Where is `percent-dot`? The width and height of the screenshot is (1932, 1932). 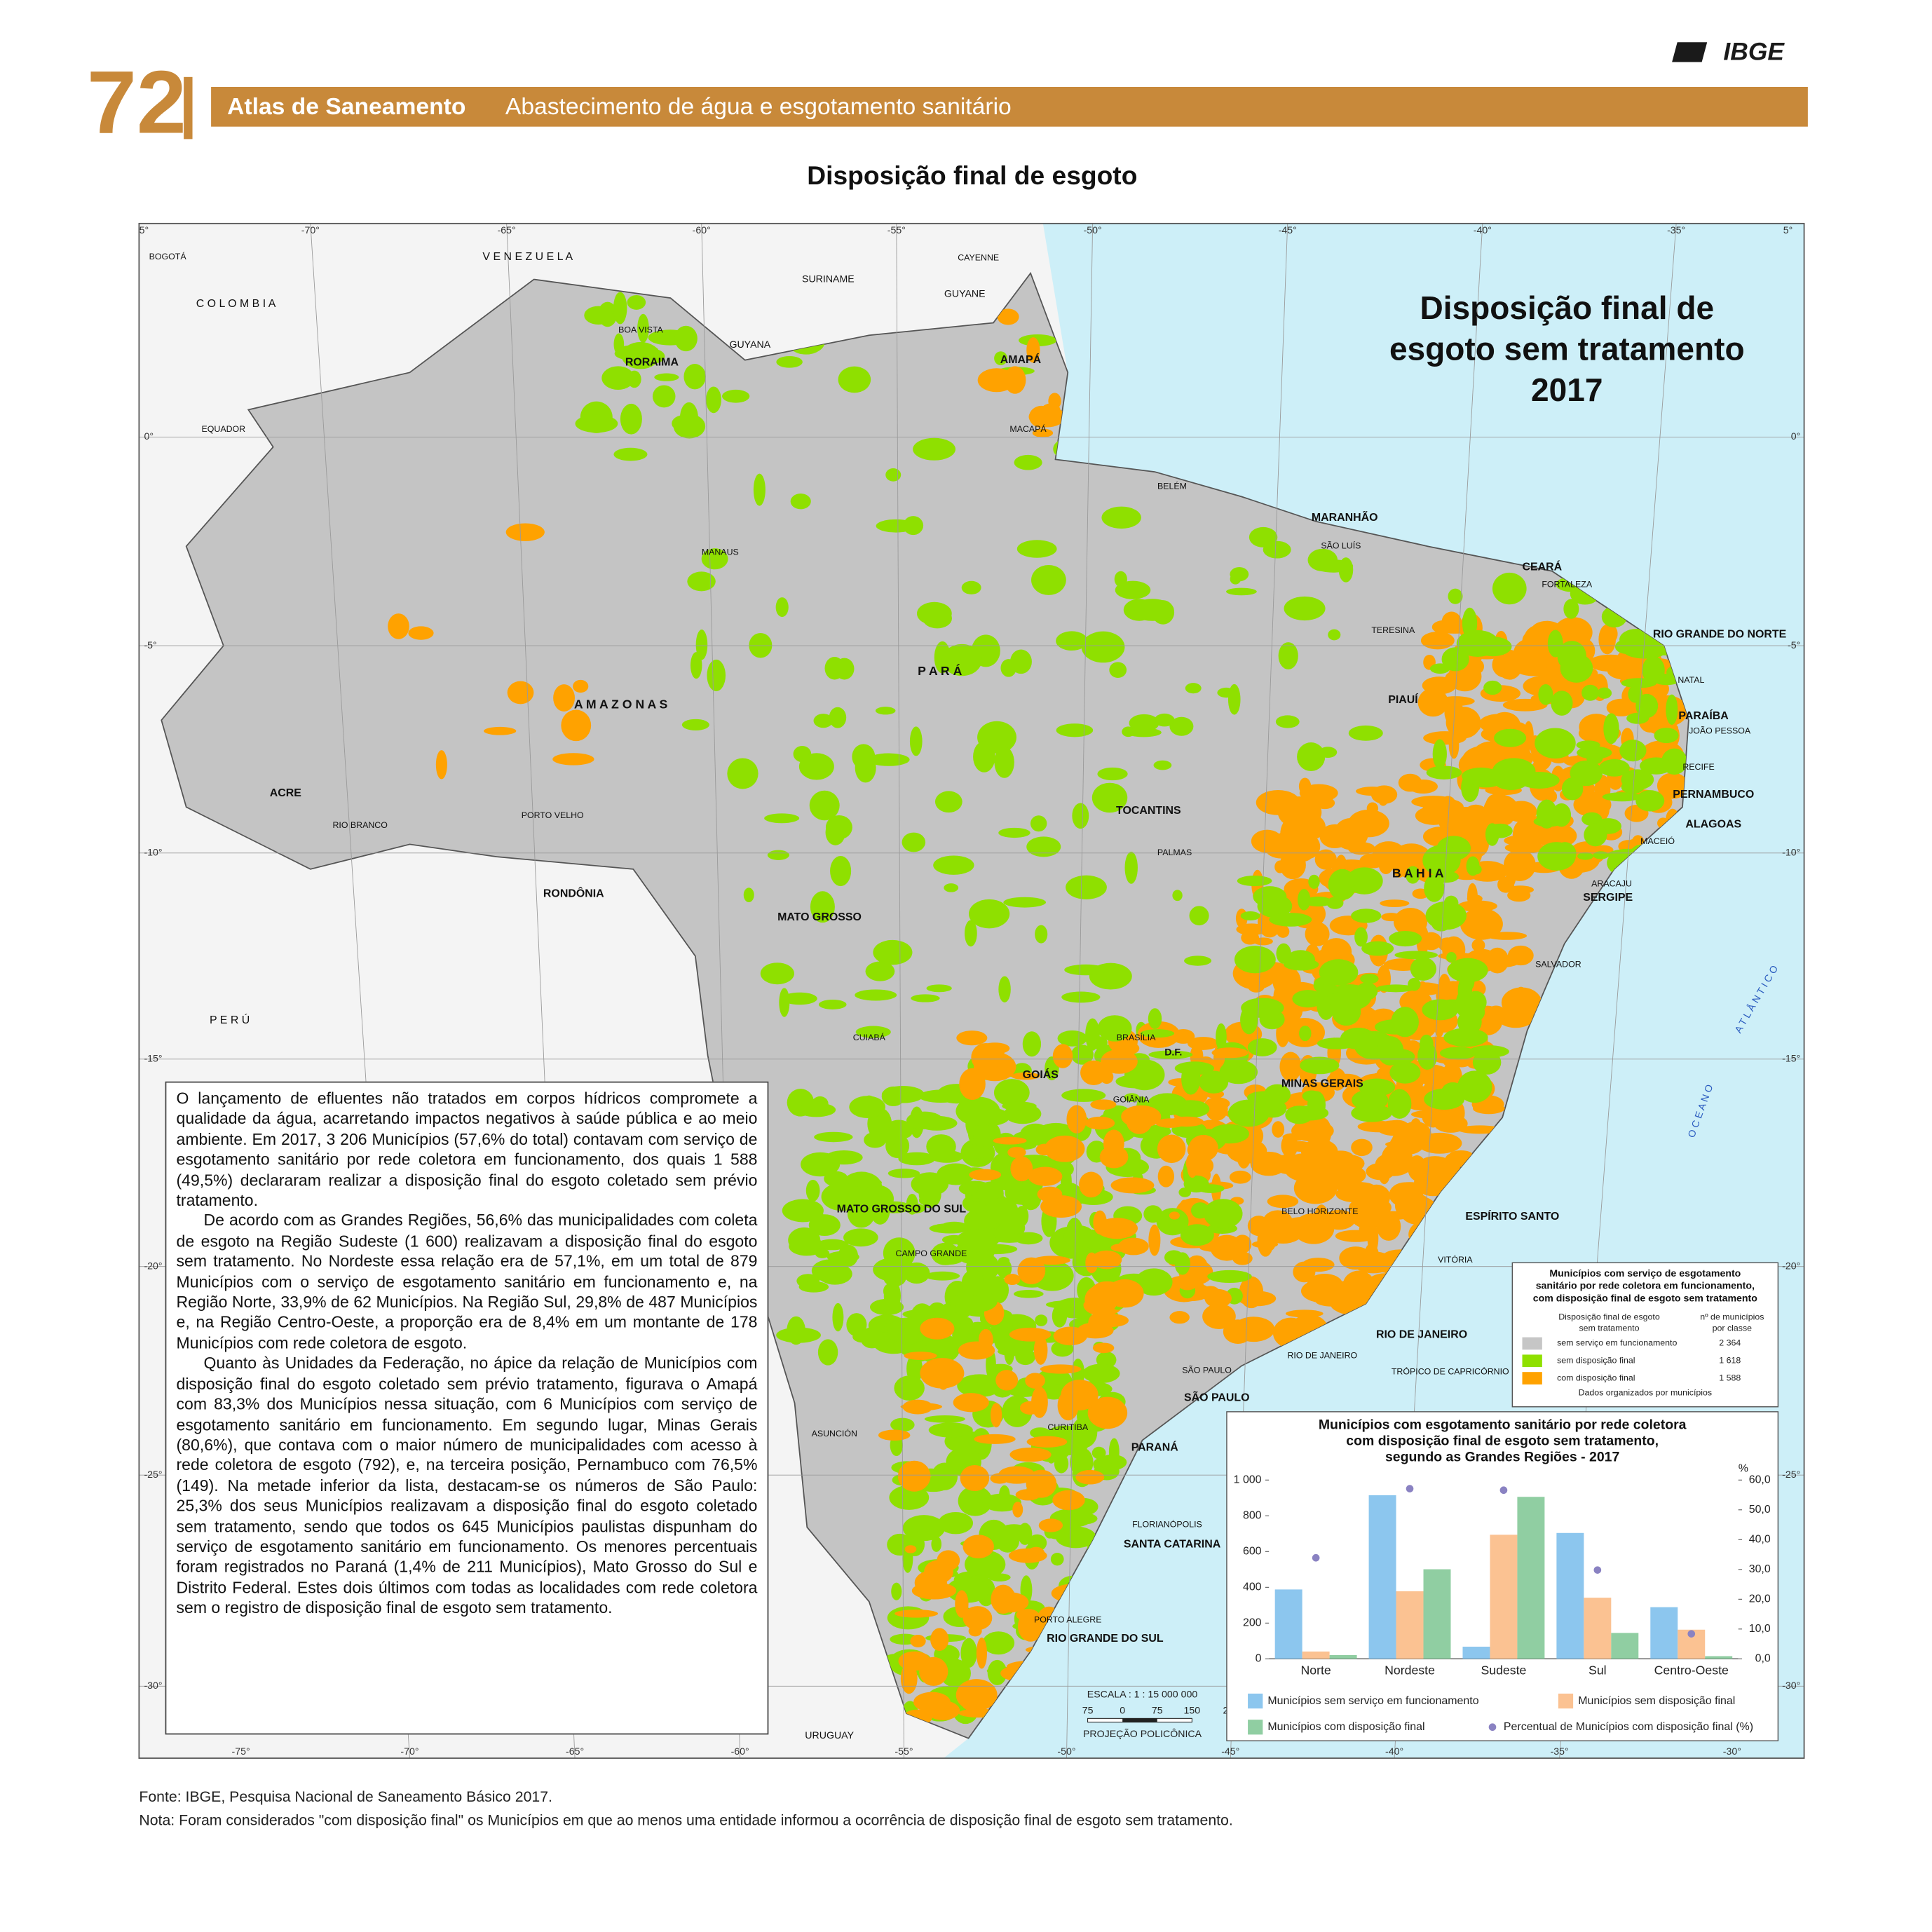 percent-dot is located at coordinates (1316, 1557).